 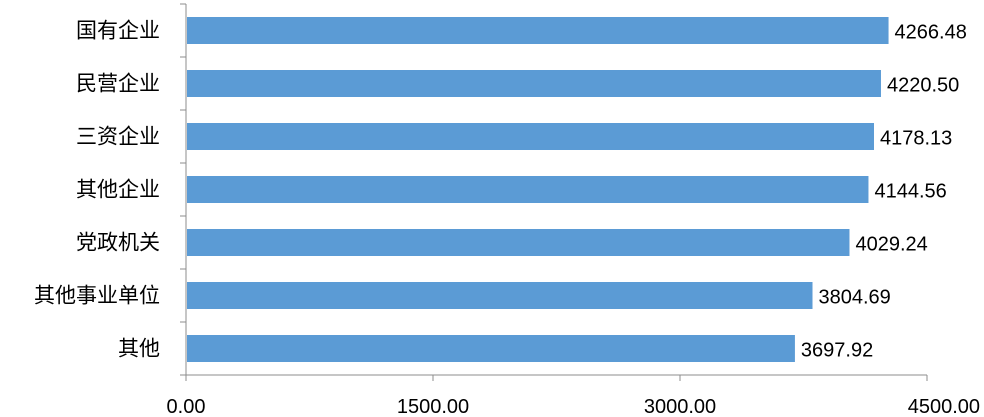 What do you see at coordinates (433, 406) in the screenshot?
I see `x-tick-label: 1500.00` at bounding box center [433, 406].